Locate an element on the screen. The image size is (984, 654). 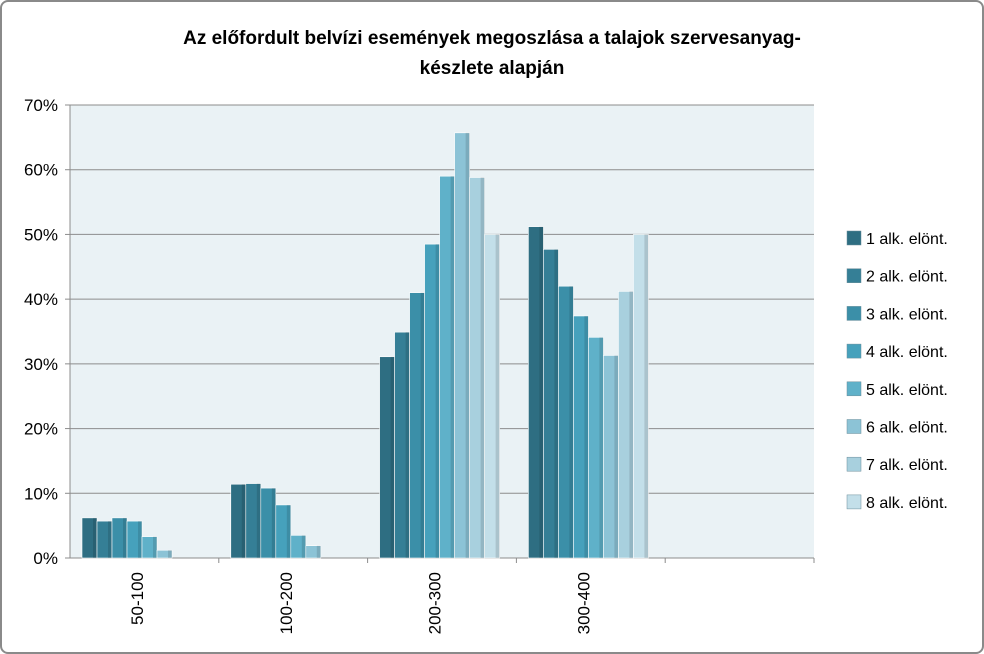
legend-item: 4 alk. elönt. is located at coordinates (897, 352).